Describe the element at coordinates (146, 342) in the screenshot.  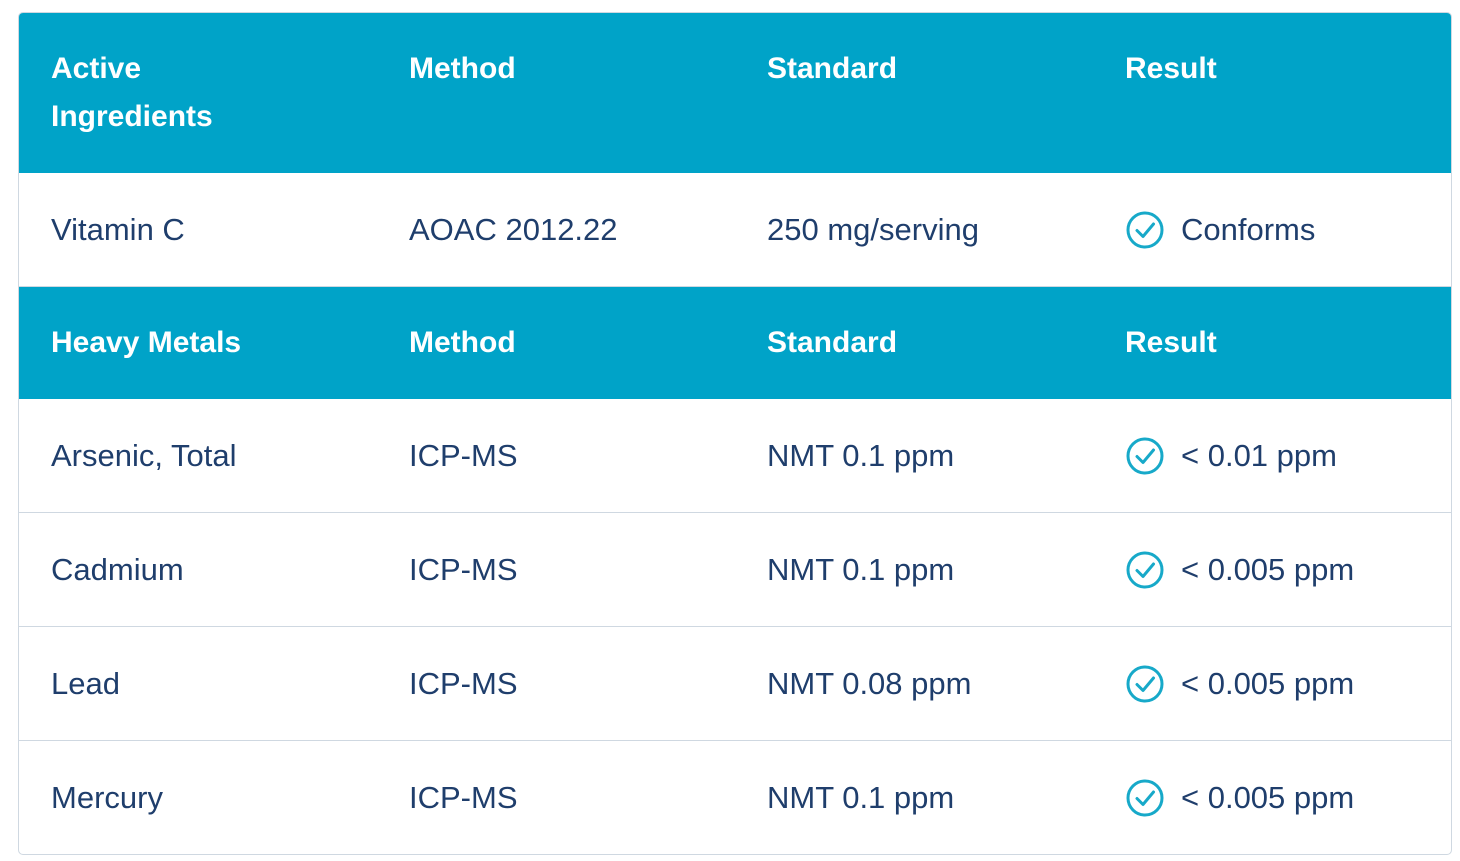
I see `header-text: Heavy Metals` at that location.